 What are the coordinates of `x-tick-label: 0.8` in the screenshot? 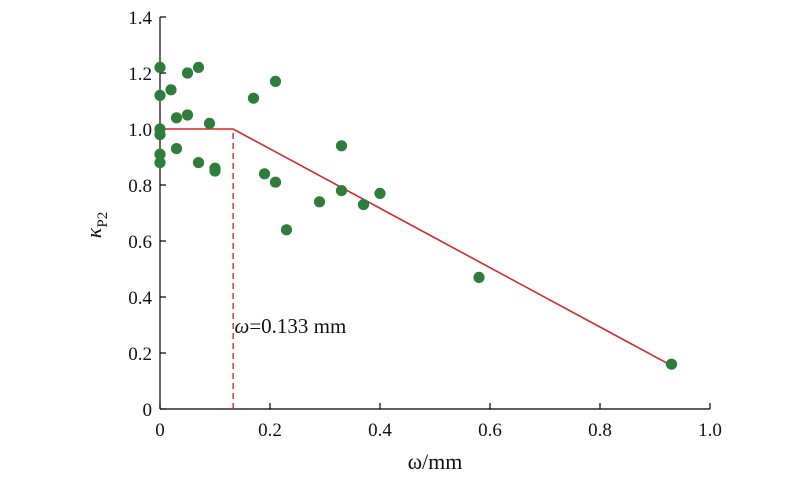 It's located at (600, 430).